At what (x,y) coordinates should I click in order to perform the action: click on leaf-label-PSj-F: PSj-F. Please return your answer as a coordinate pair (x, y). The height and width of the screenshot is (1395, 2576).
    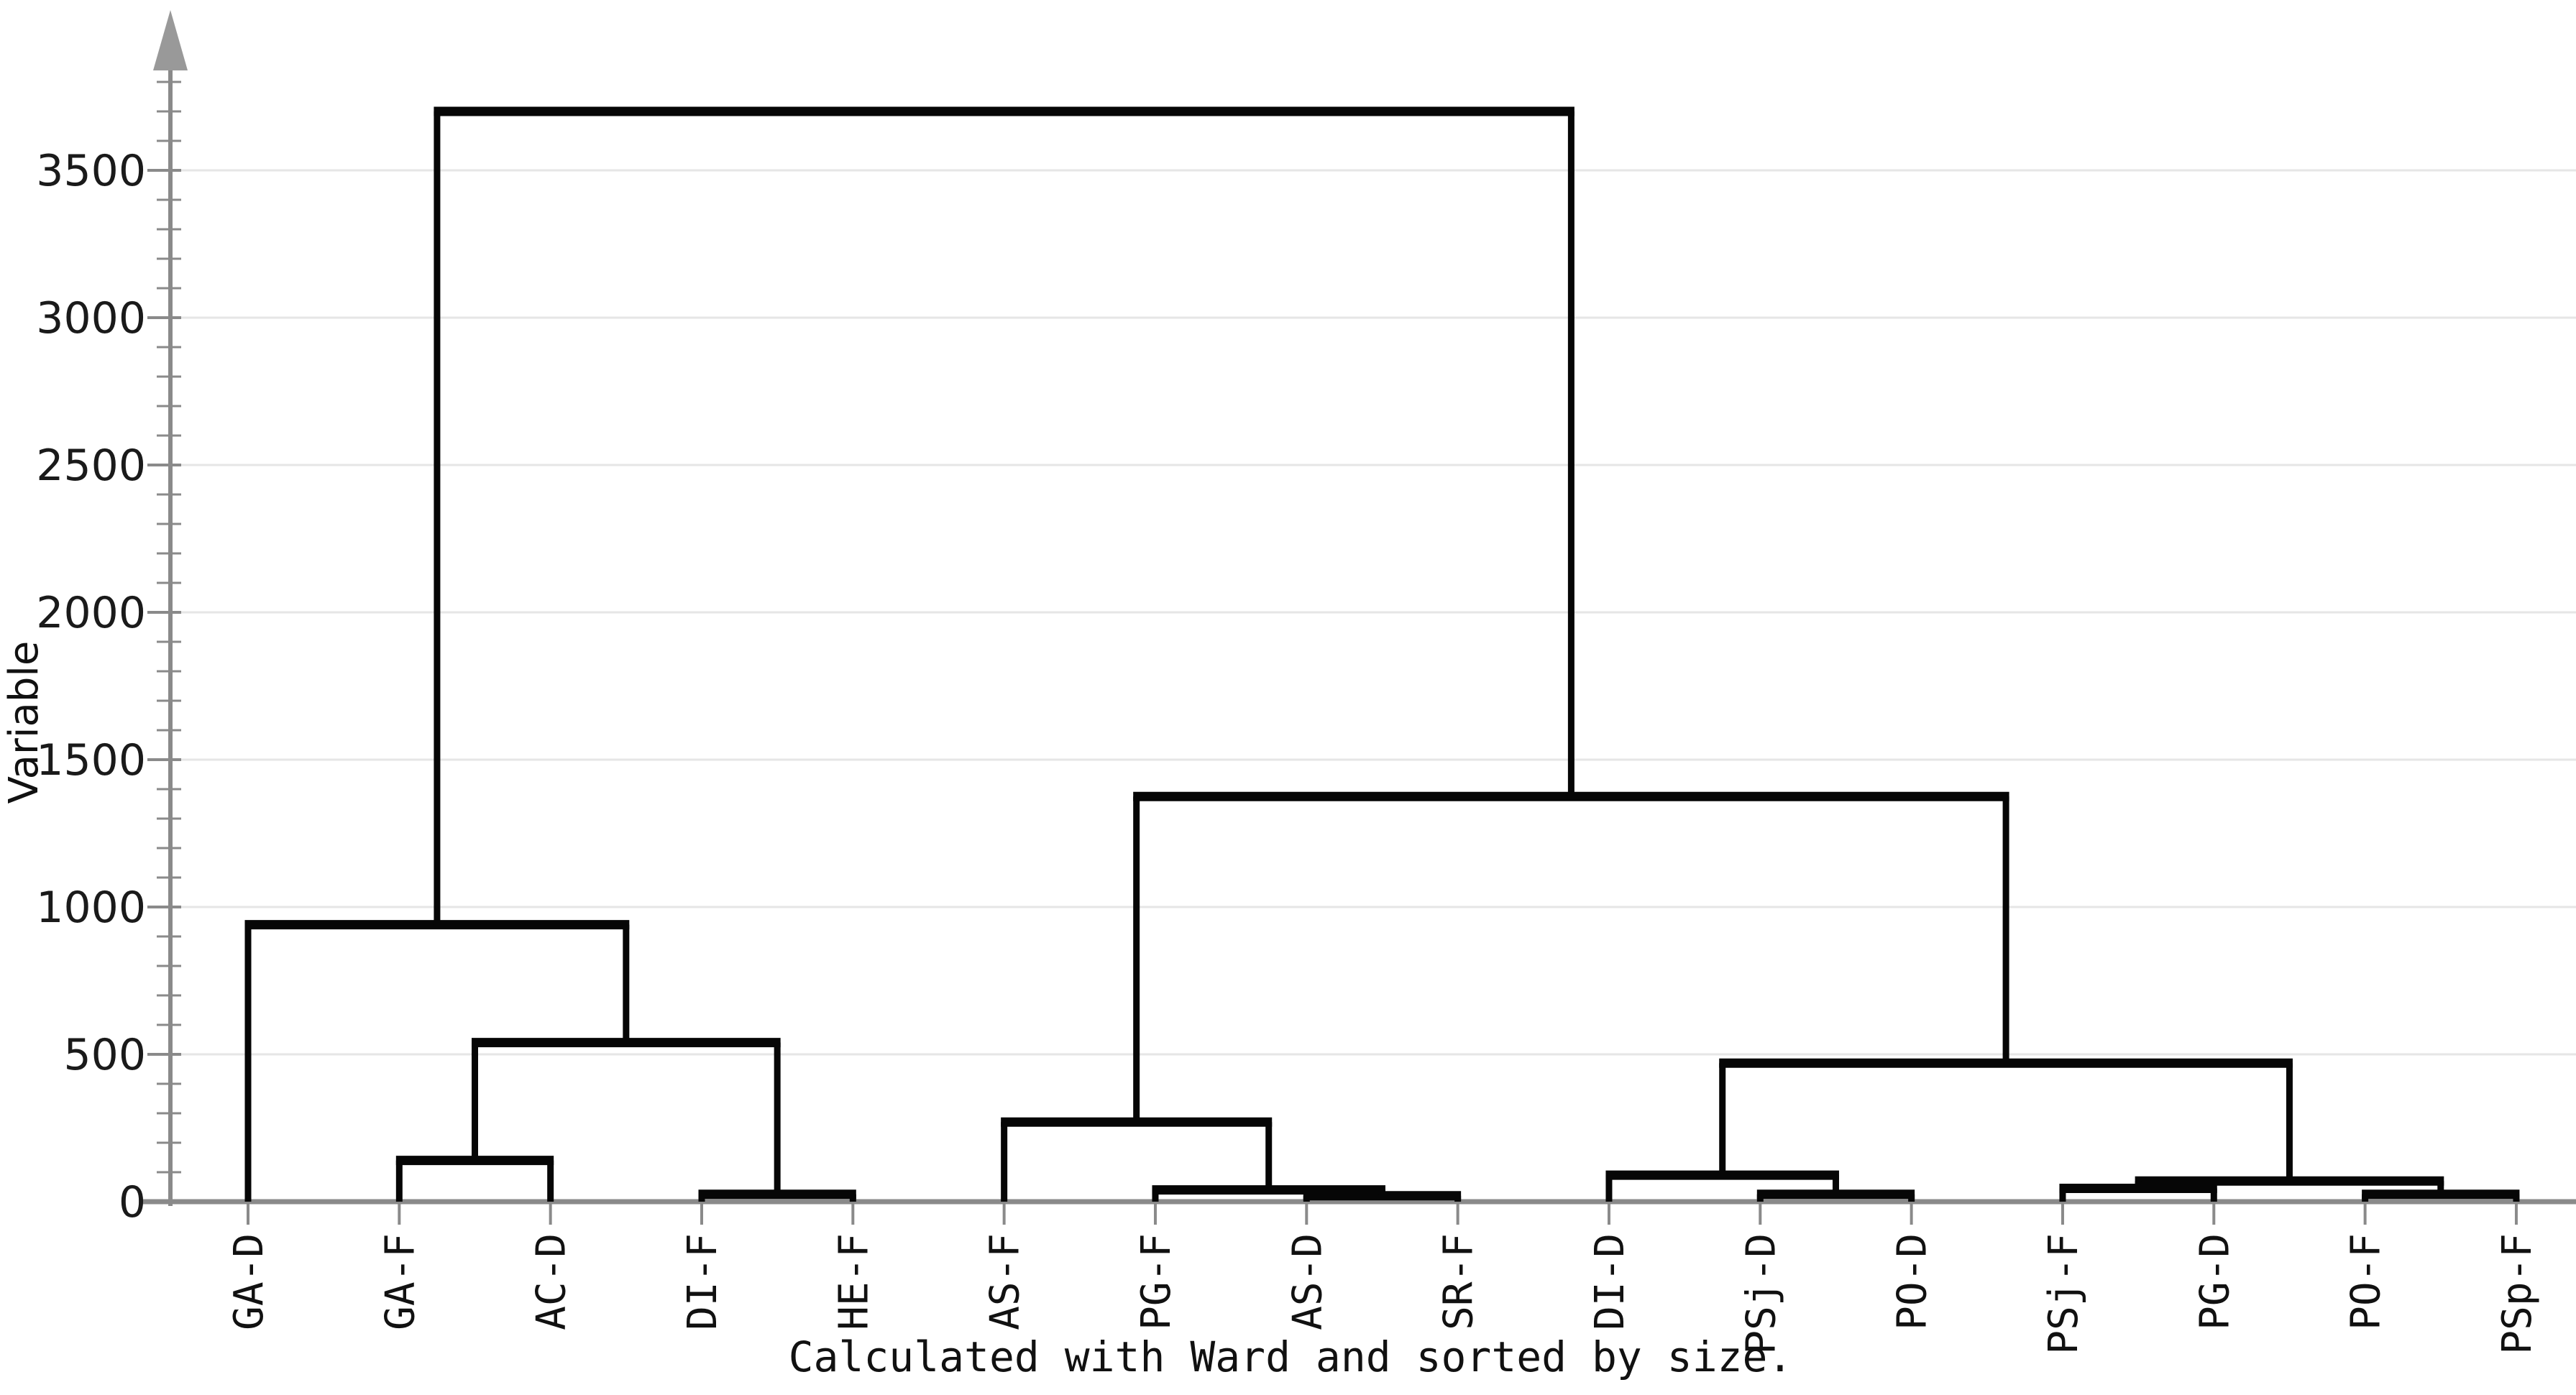
    Looking at the image, I should click on (2063, 1294).